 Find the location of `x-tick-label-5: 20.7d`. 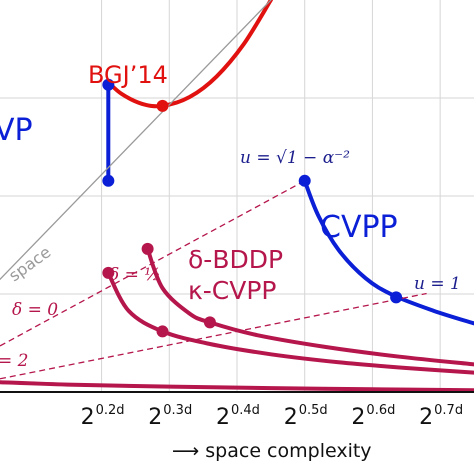

x-tick-label-5: 20.7d is located at coordinates (441, 416).